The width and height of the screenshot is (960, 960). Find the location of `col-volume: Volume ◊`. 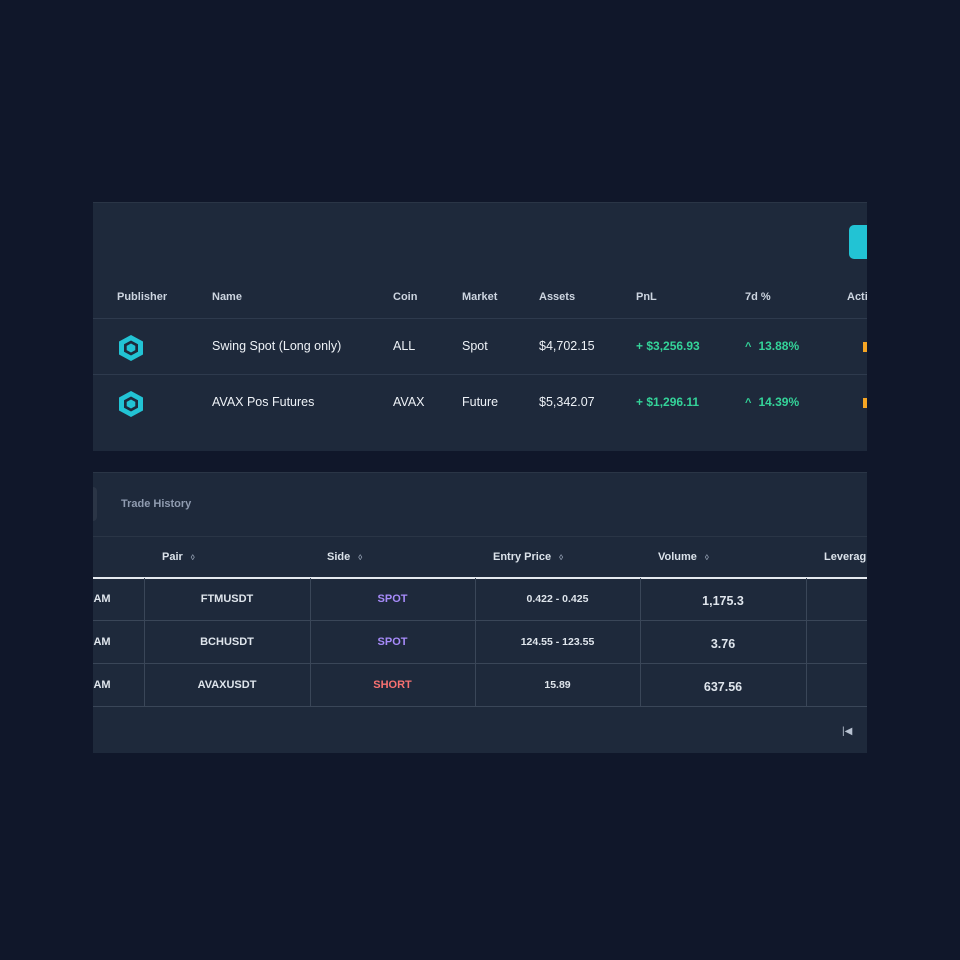

col-volume: Volume ◊ is located at coordinates (683, 557).